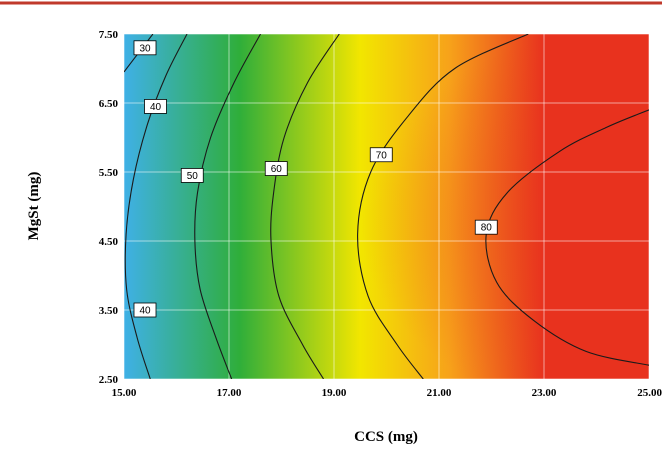 This screenshot has height=455, width=662. What do you see at coordinates (649, 393) in the screenshot?
I see `x-tick-label-5: 25.00` at bounding box center [649, 393].